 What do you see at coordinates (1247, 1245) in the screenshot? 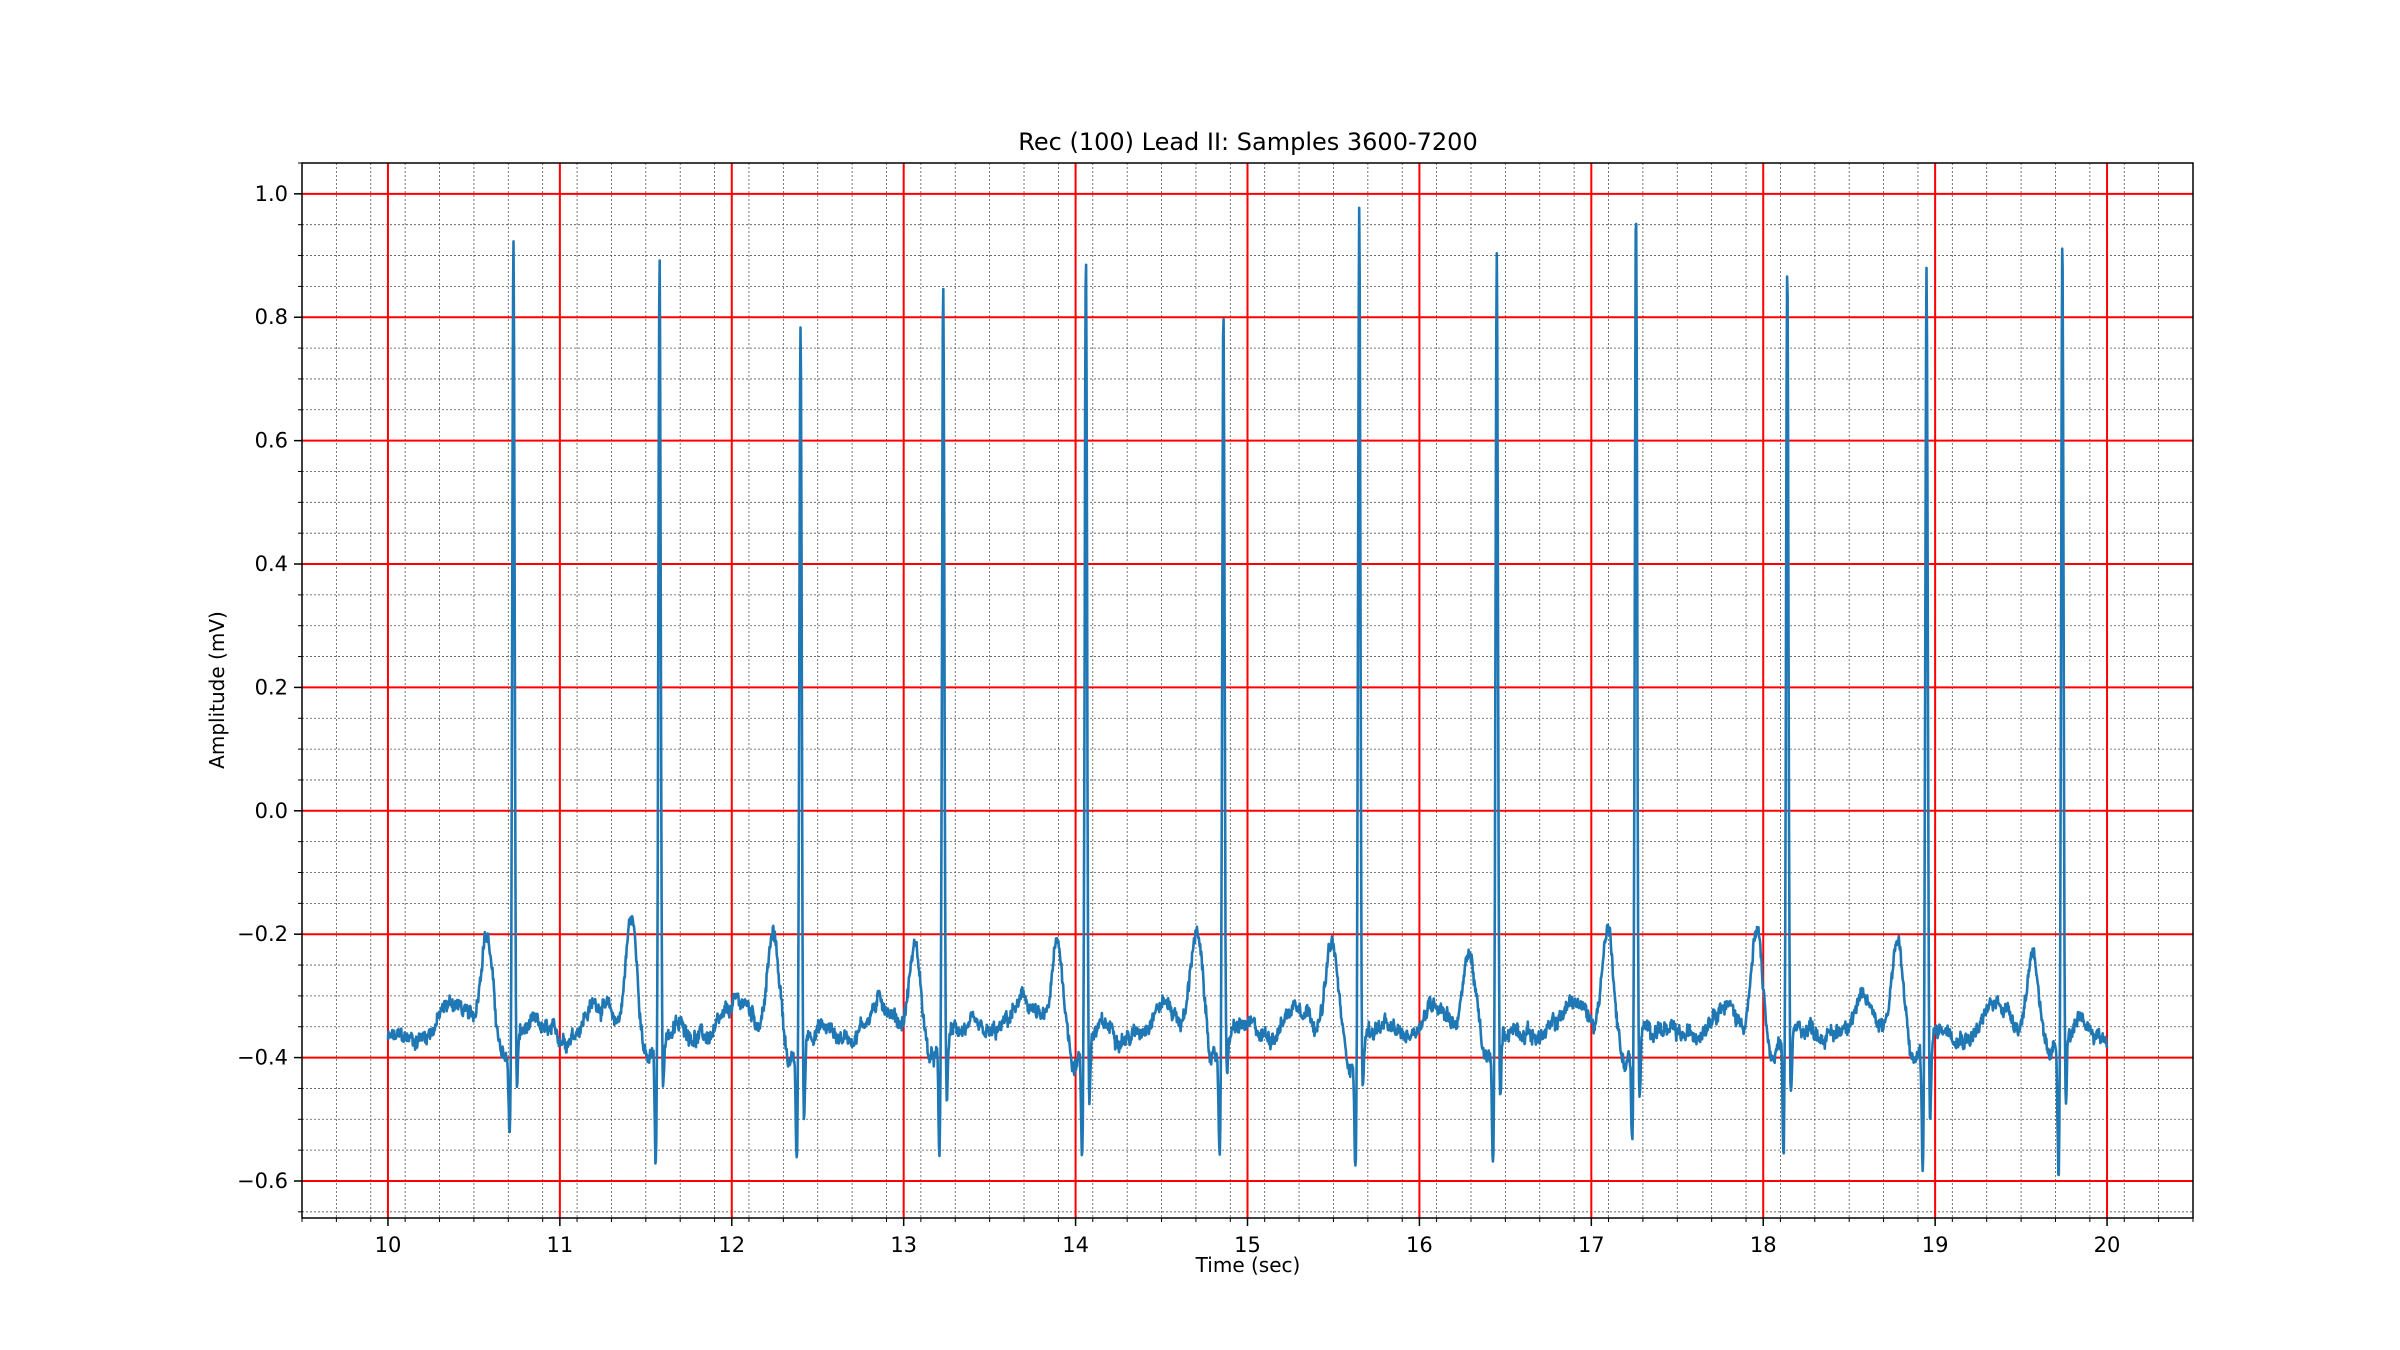
I see `x-tick-label: 15` at bounding box center [1247, 1245].